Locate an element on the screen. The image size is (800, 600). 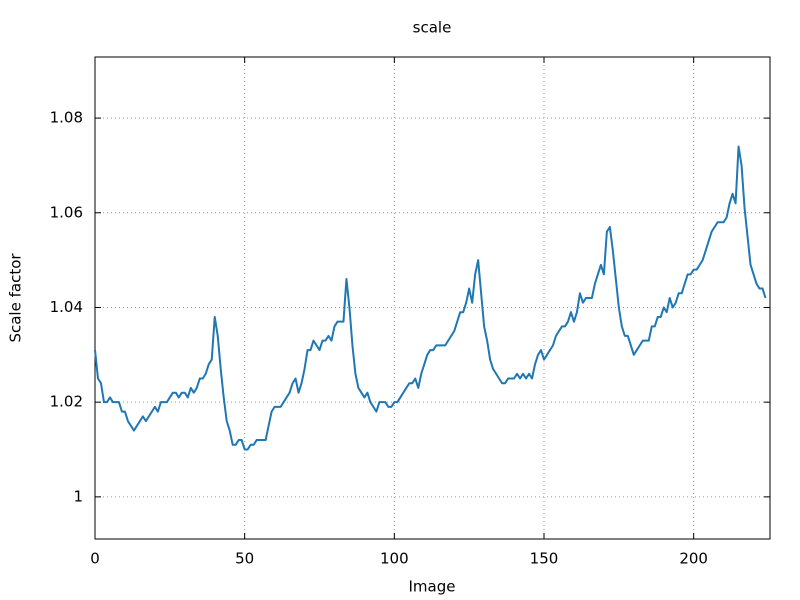
x-tick-label: 200 is located at coordinates (693, 559).